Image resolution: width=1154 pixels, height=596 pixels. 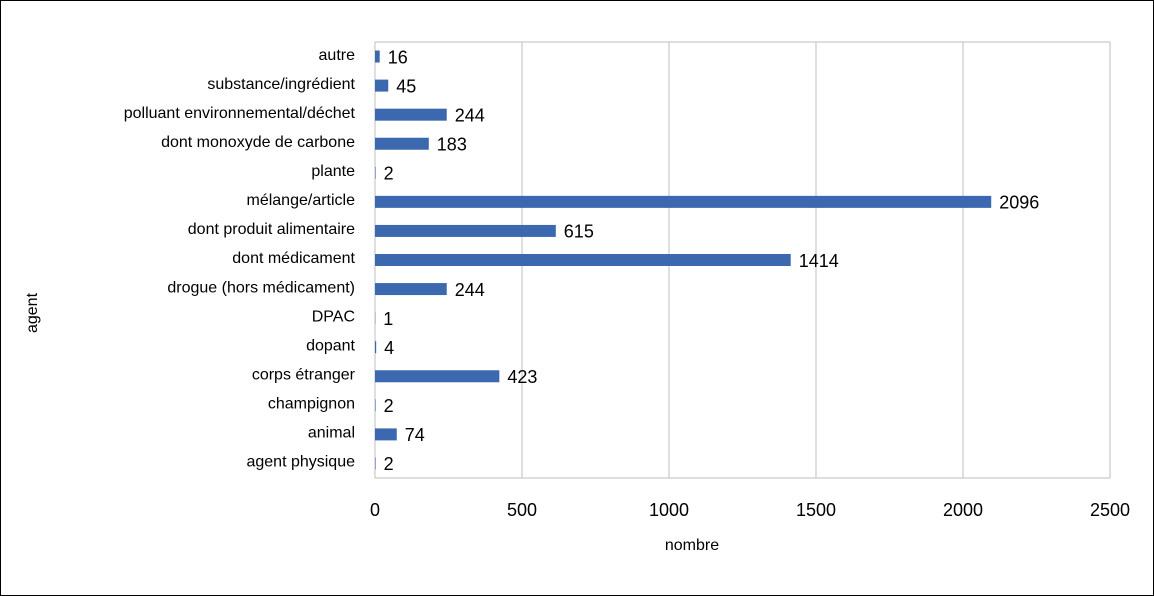 I want to click on x-tick-label: 0, so click(x=375, y=510).